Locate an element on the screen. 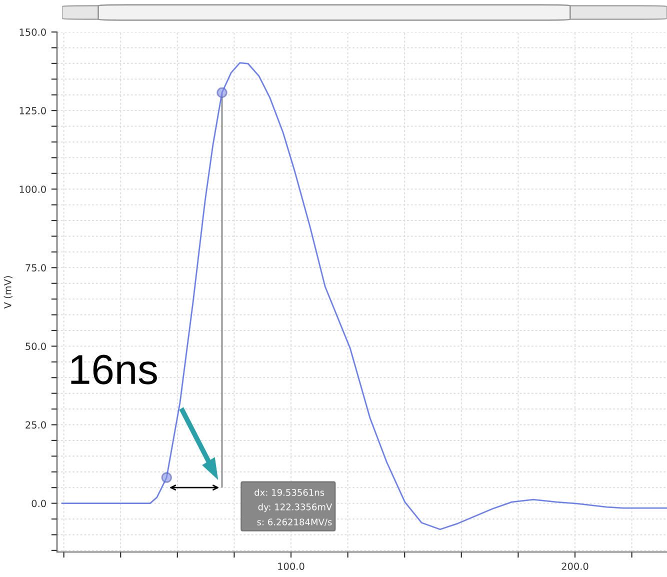 This screenshot has height=577, width=667. annotation: dy: 122.3356mV is located at coordinates (295, 507).